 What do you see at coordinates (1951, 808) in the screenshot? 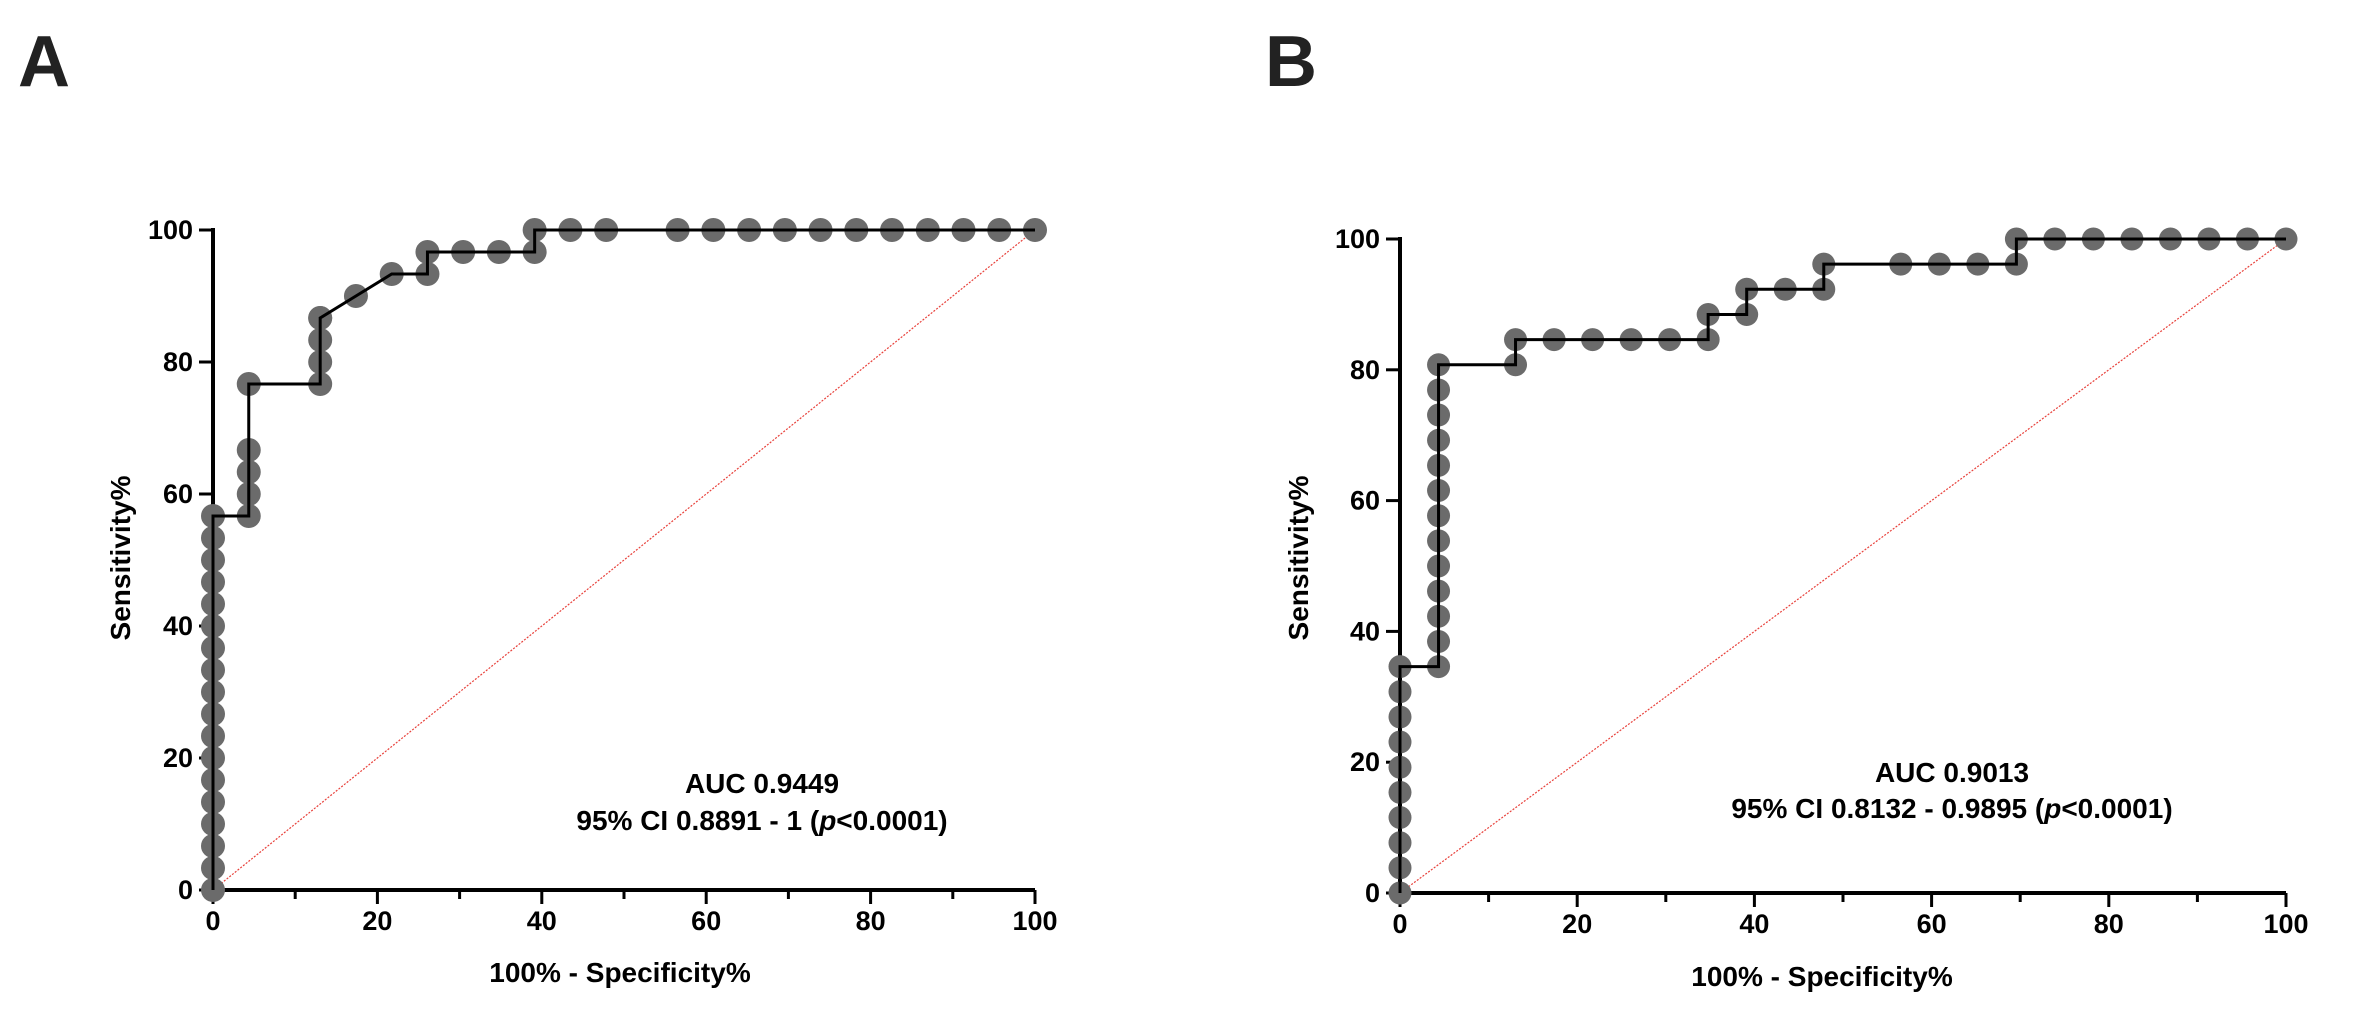
I see `ci-label-b: 95% CI 0.8132 - 0.9895 (p<0.0001)` at bounding box center [1951, 808].